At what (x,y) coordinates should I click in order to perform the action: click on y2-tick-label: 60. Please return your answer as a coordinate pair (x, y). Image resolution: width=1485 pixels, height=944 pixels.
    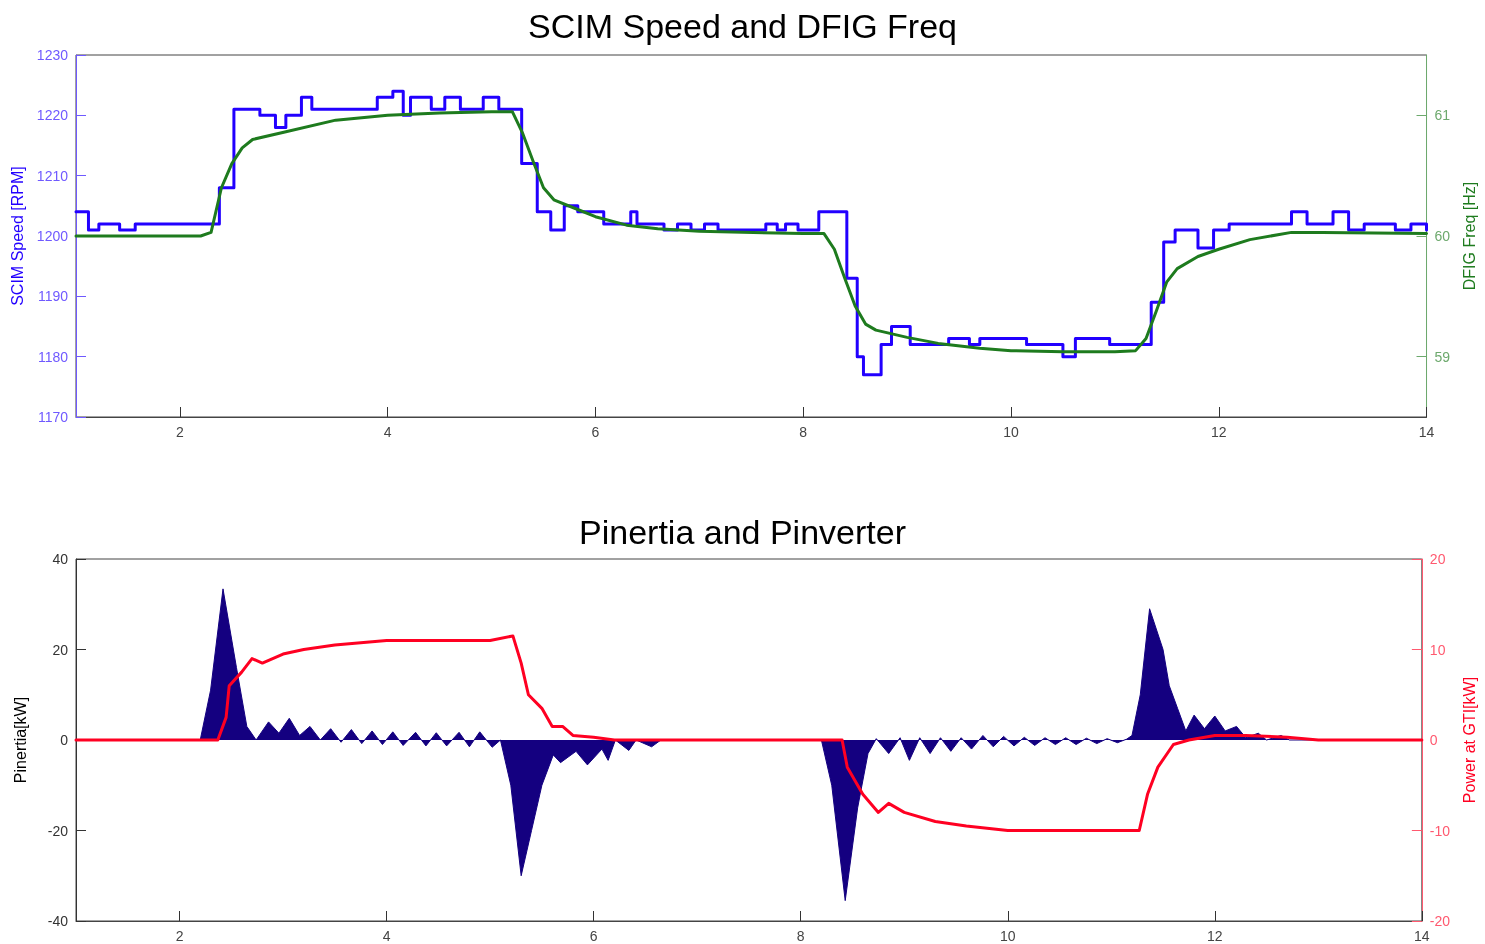
    Looking at the image, I should click on (1442, 236).